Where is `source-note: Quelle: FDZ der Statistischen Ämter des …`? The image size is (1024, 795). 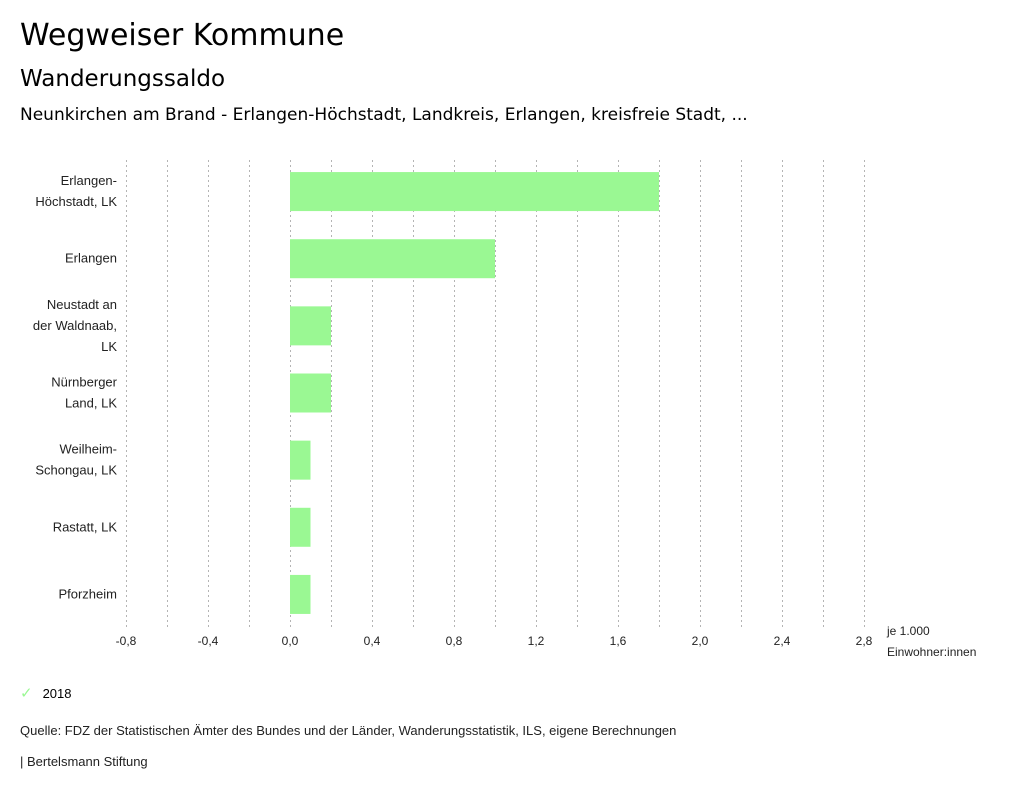 source-note: Quelle: FDZ der Statistischen Ämter des … is located at coordinates (348, 730).